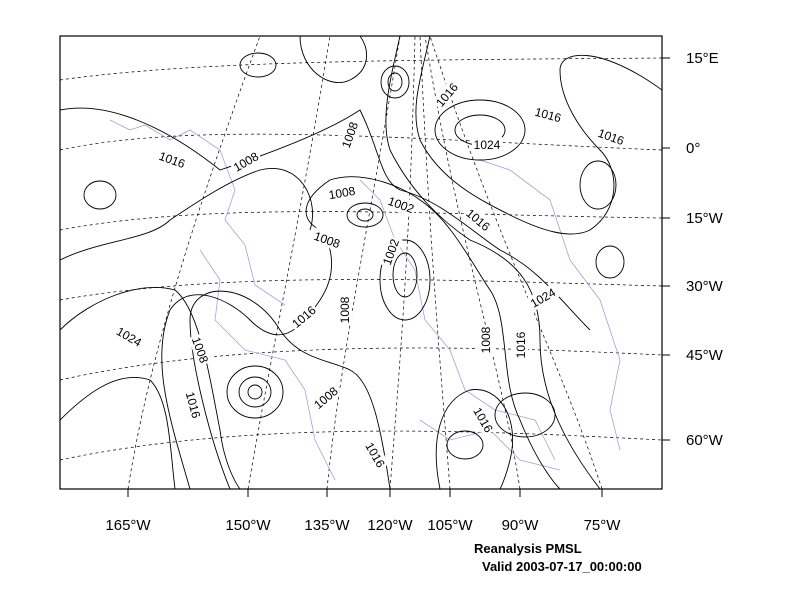 This screenshot has width=792, height=612. What do you see at coordinates (528, 548) in the screenshot?
I see `caption-title: Reanalysis PMSL` at bounding box center [528, 548].